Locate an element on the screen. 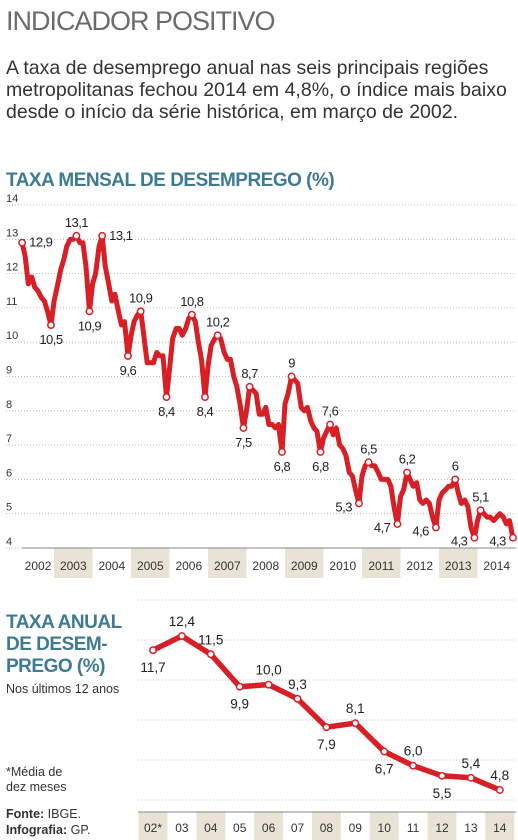 The image size is (518, 840). data-label: 5,4 is located at coordinates (471, 763).